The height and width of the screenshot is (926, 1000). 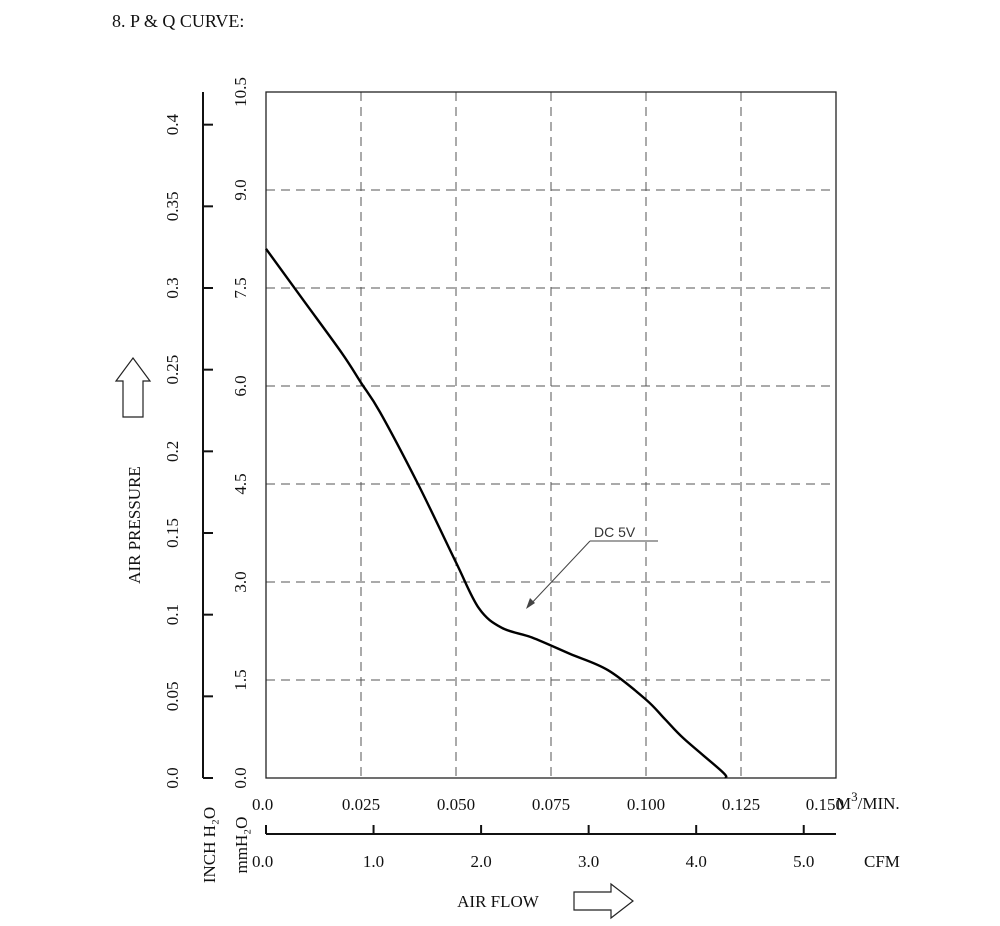 I want to click on y-inch-tick-label: 0.3, so click(x=172, y=287).